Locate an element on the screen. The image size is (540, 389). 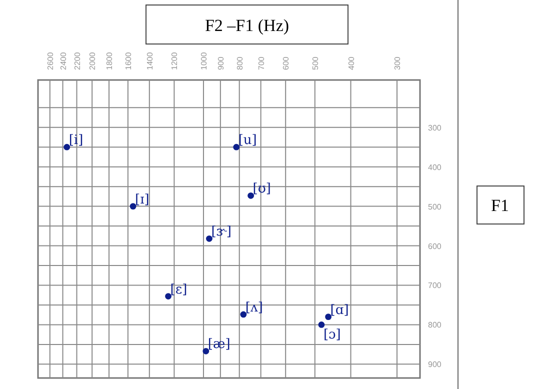
x-tick-label: 300 is located at coordinates (397, 63).